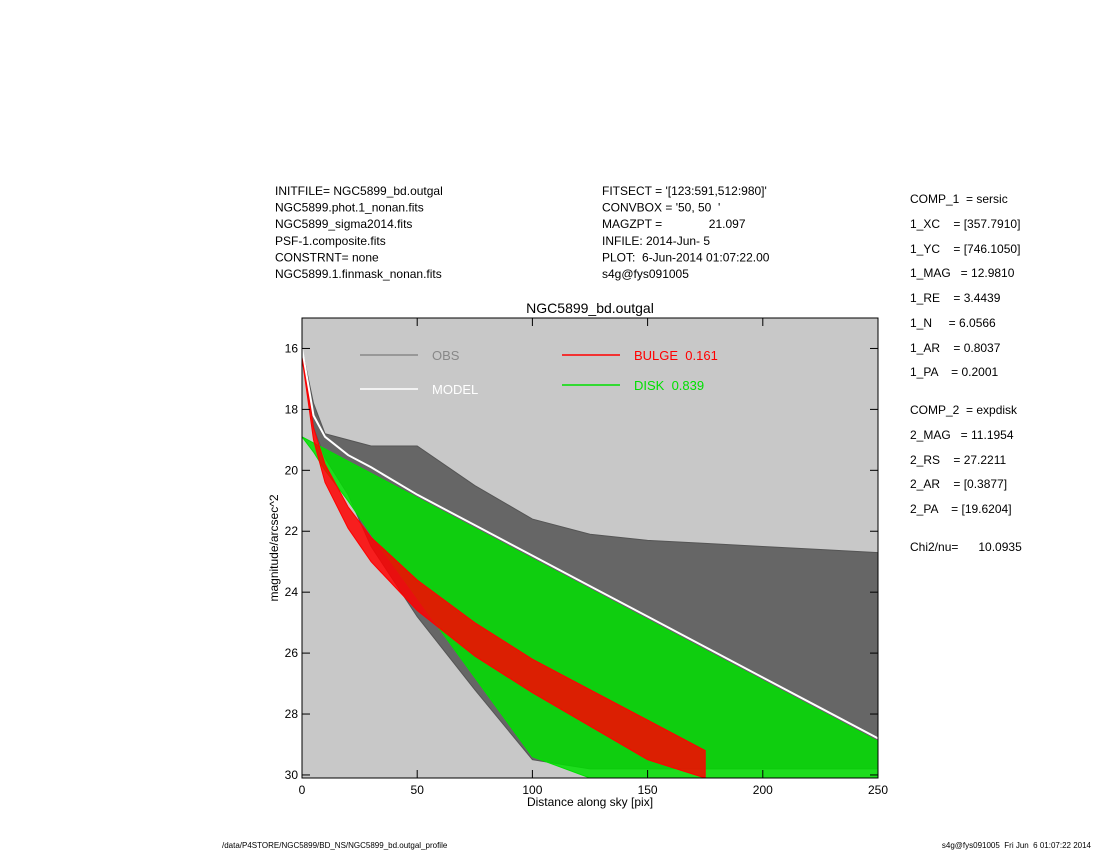 The width and height of the screenshot is (1100, 850). I want to click on y-tick-label: 16, so click(292, 348).